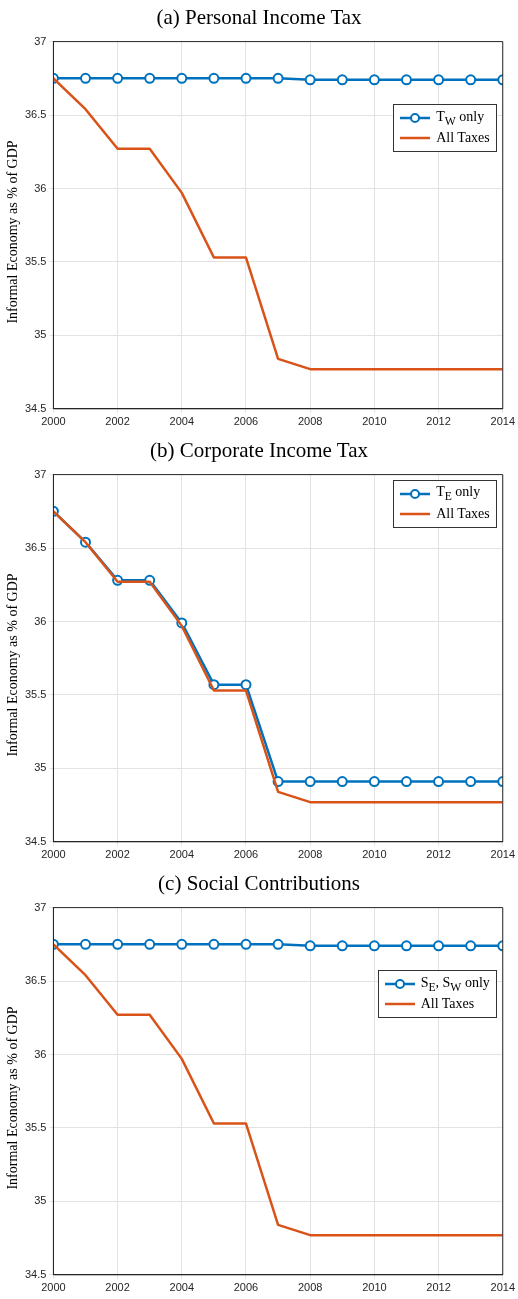 The image size is (518, 1299). I want to click on legend-label: S$_{E}$, S$_{W}$ only, so click(455, 984).